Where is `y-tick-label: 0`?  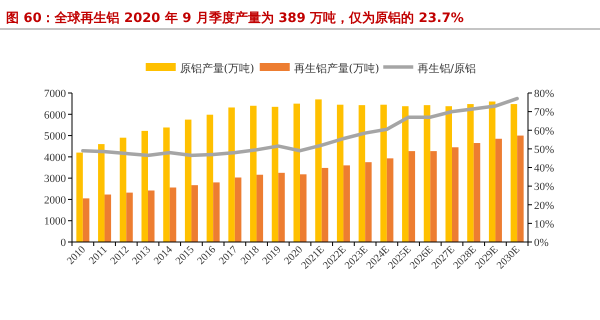 y-tick-label: 0 is located at coordinates (63, 243).